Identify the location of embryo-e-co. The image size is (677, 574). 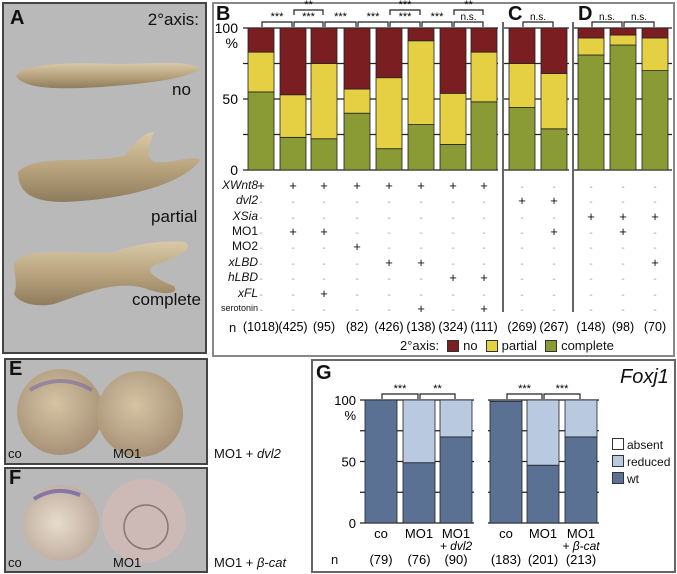
(60, 412).